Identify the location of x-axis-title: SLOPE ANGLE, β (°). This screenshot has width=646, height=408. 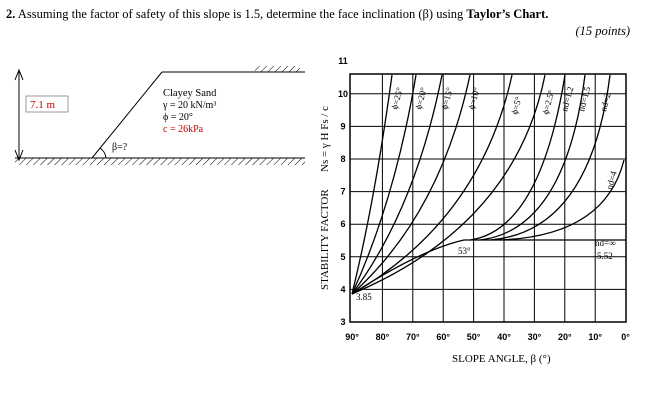
(501, 359).